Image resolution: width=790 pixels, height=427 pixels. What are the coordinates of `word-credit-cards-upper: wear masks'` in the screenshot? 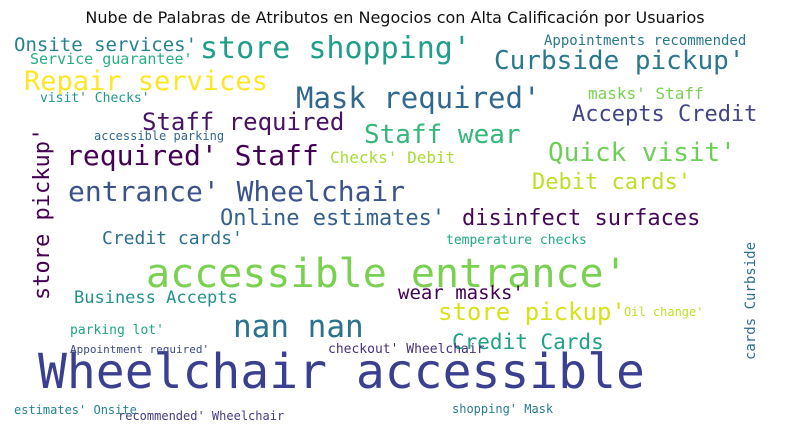 It's located at (461, 293).